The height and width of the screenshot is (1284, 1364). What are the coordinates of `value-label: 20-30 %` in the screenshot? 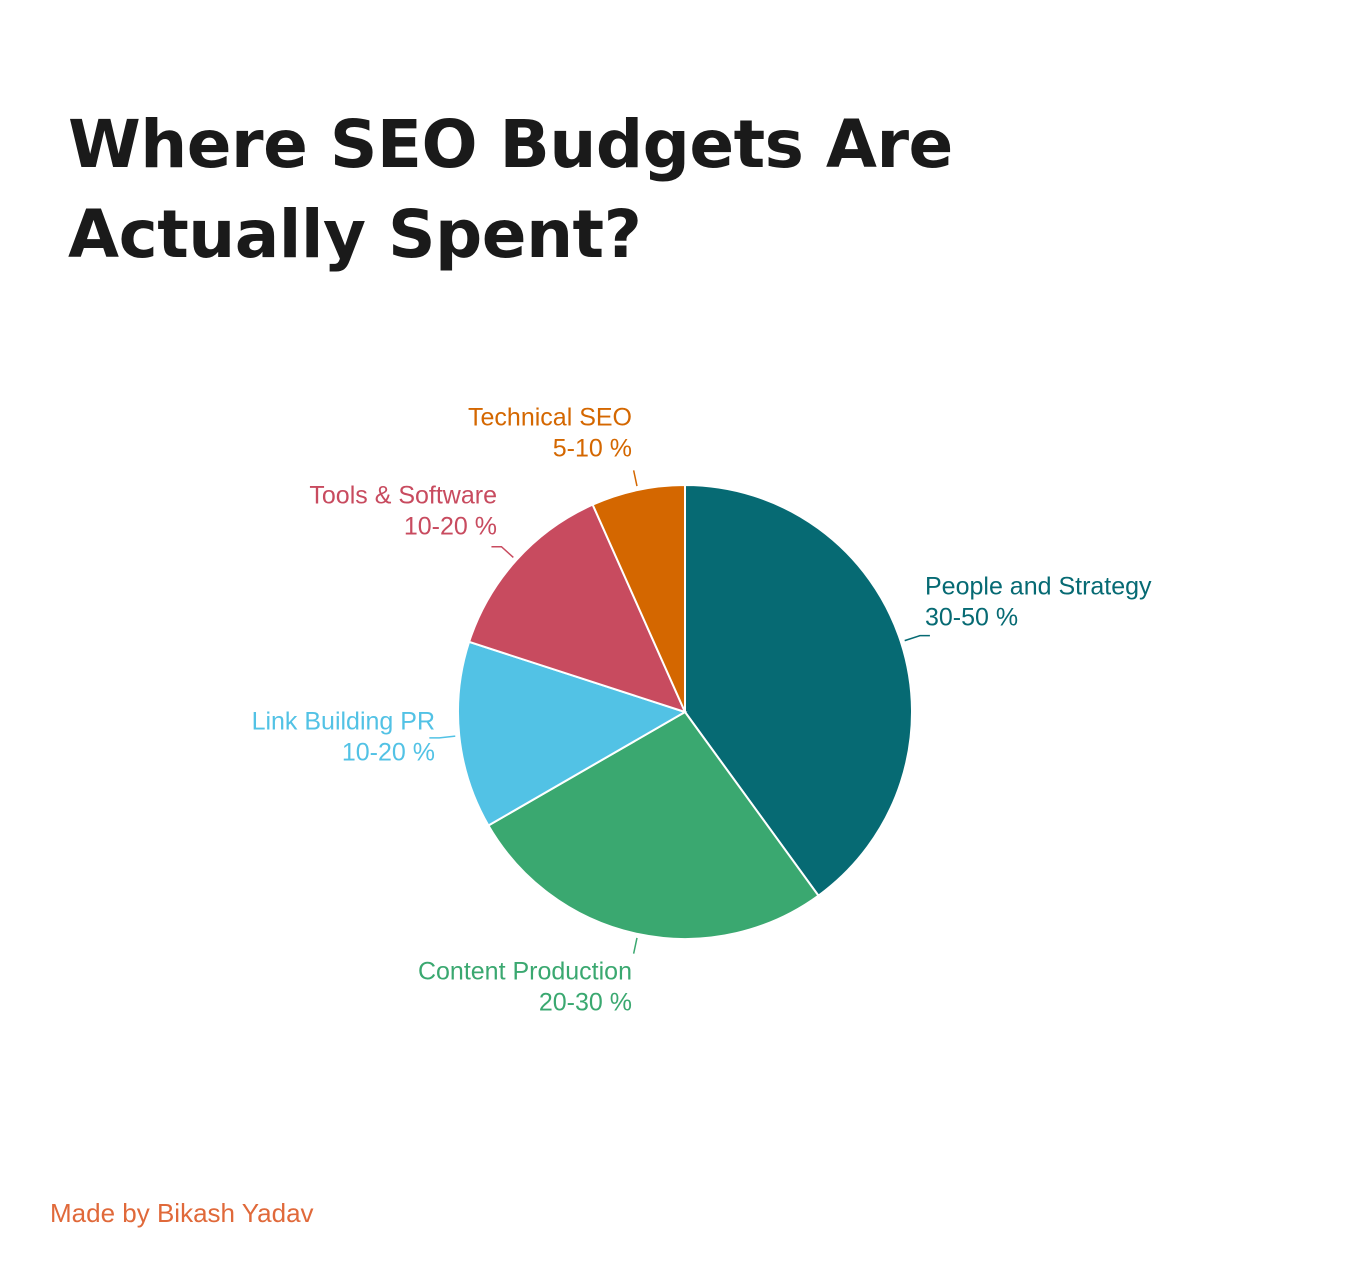 It's located at (585, 1003).